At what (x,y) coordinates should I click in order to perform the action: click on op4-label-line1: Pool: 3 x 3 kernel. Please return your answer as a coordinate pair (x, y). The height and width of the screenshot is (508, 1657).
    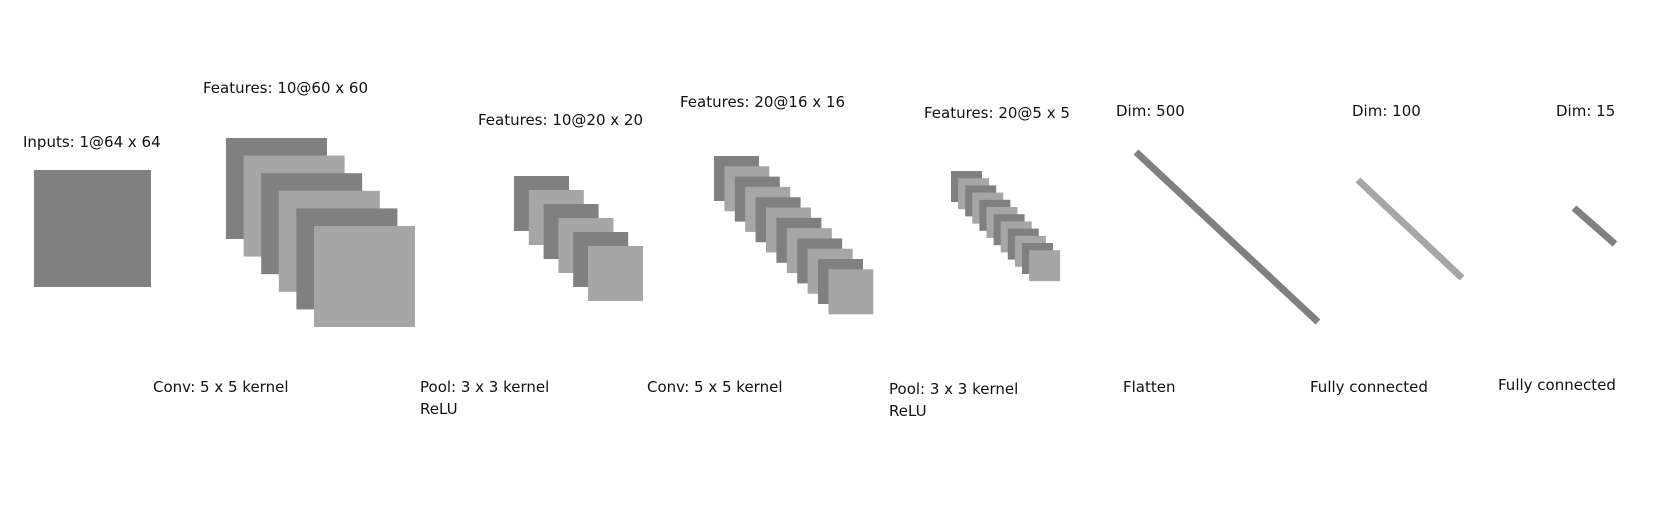
    Looking at the image, I should click on (954, 389).